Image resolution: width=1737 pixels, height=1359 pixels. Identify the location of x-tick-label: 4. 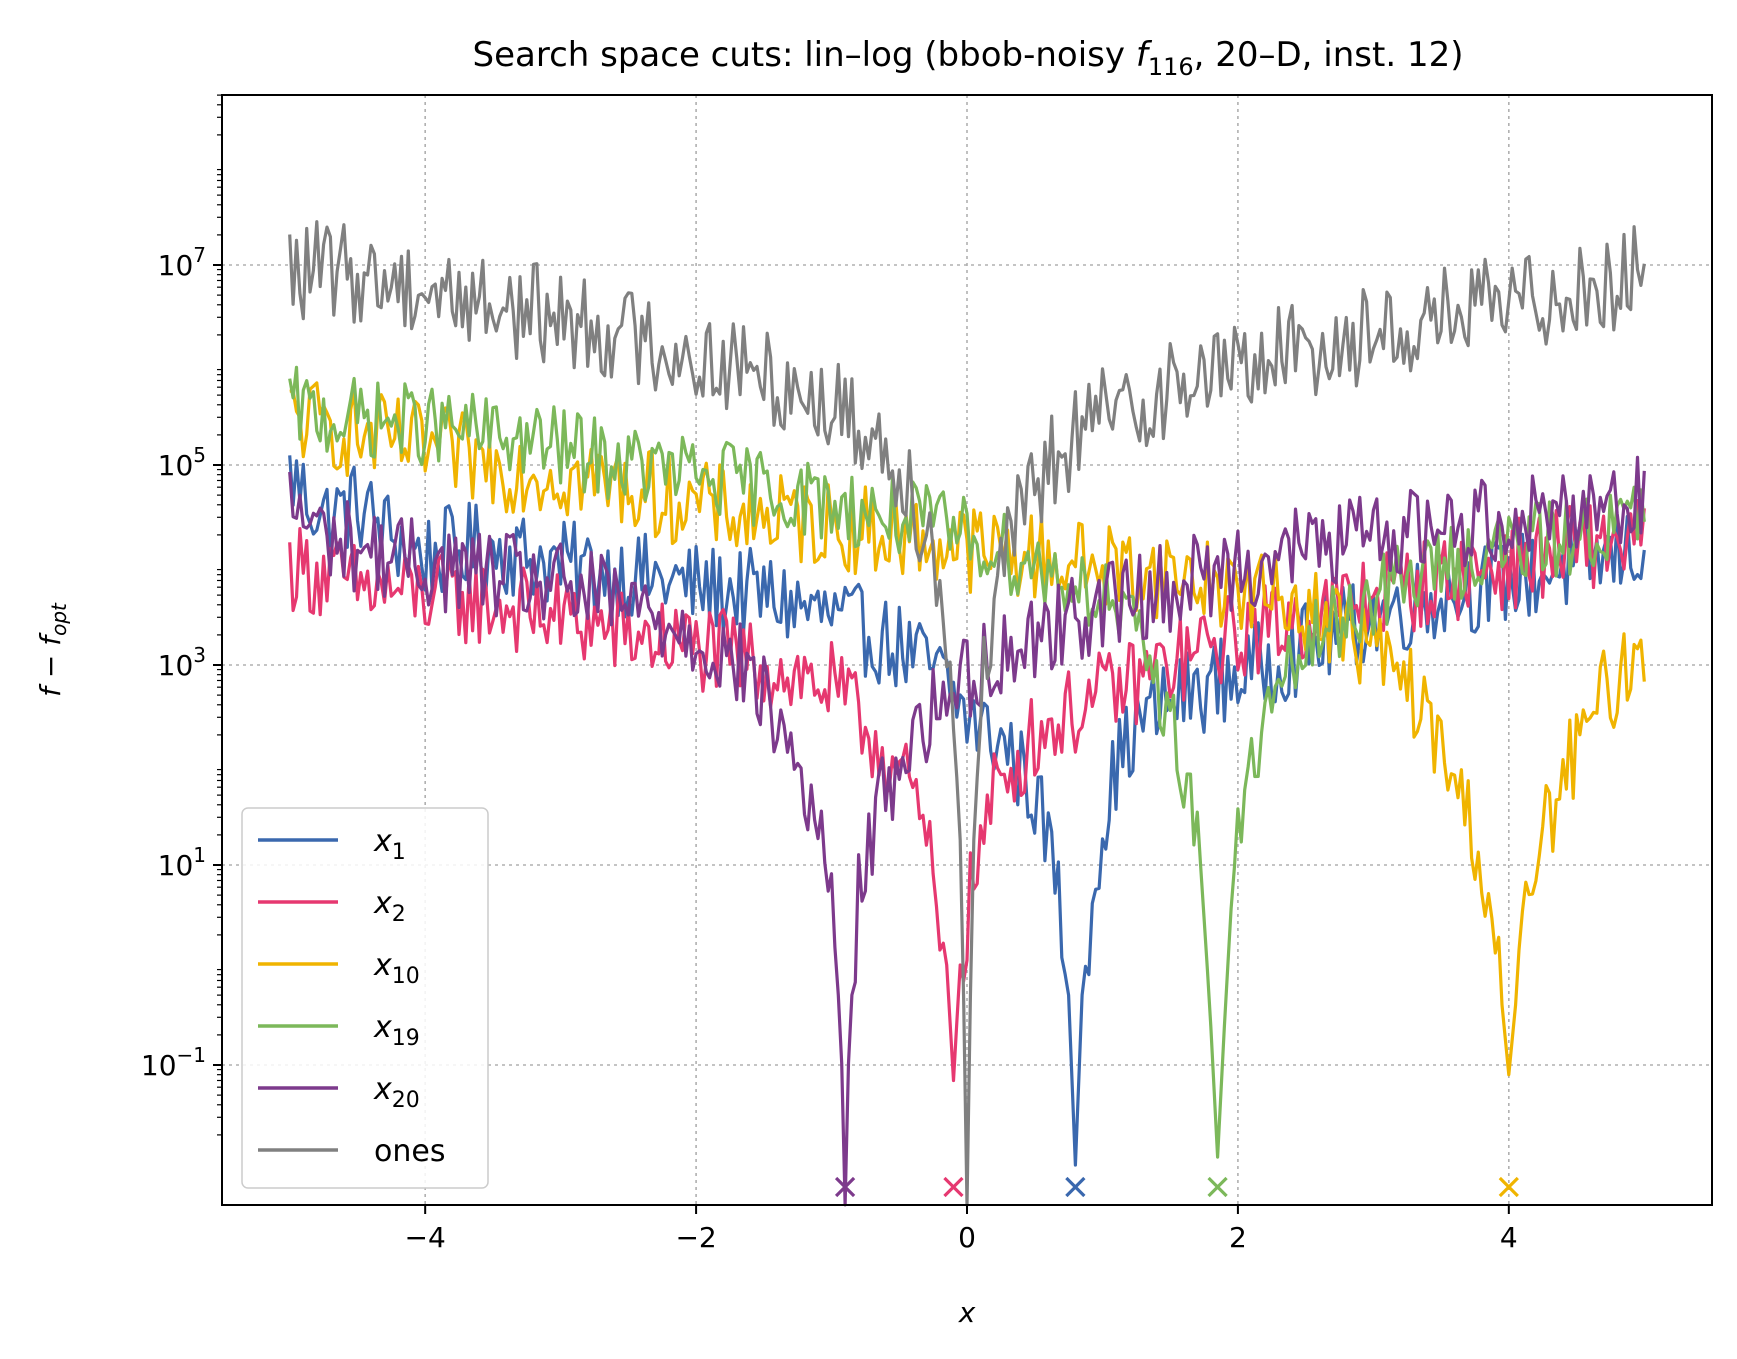
(1509, 1237).